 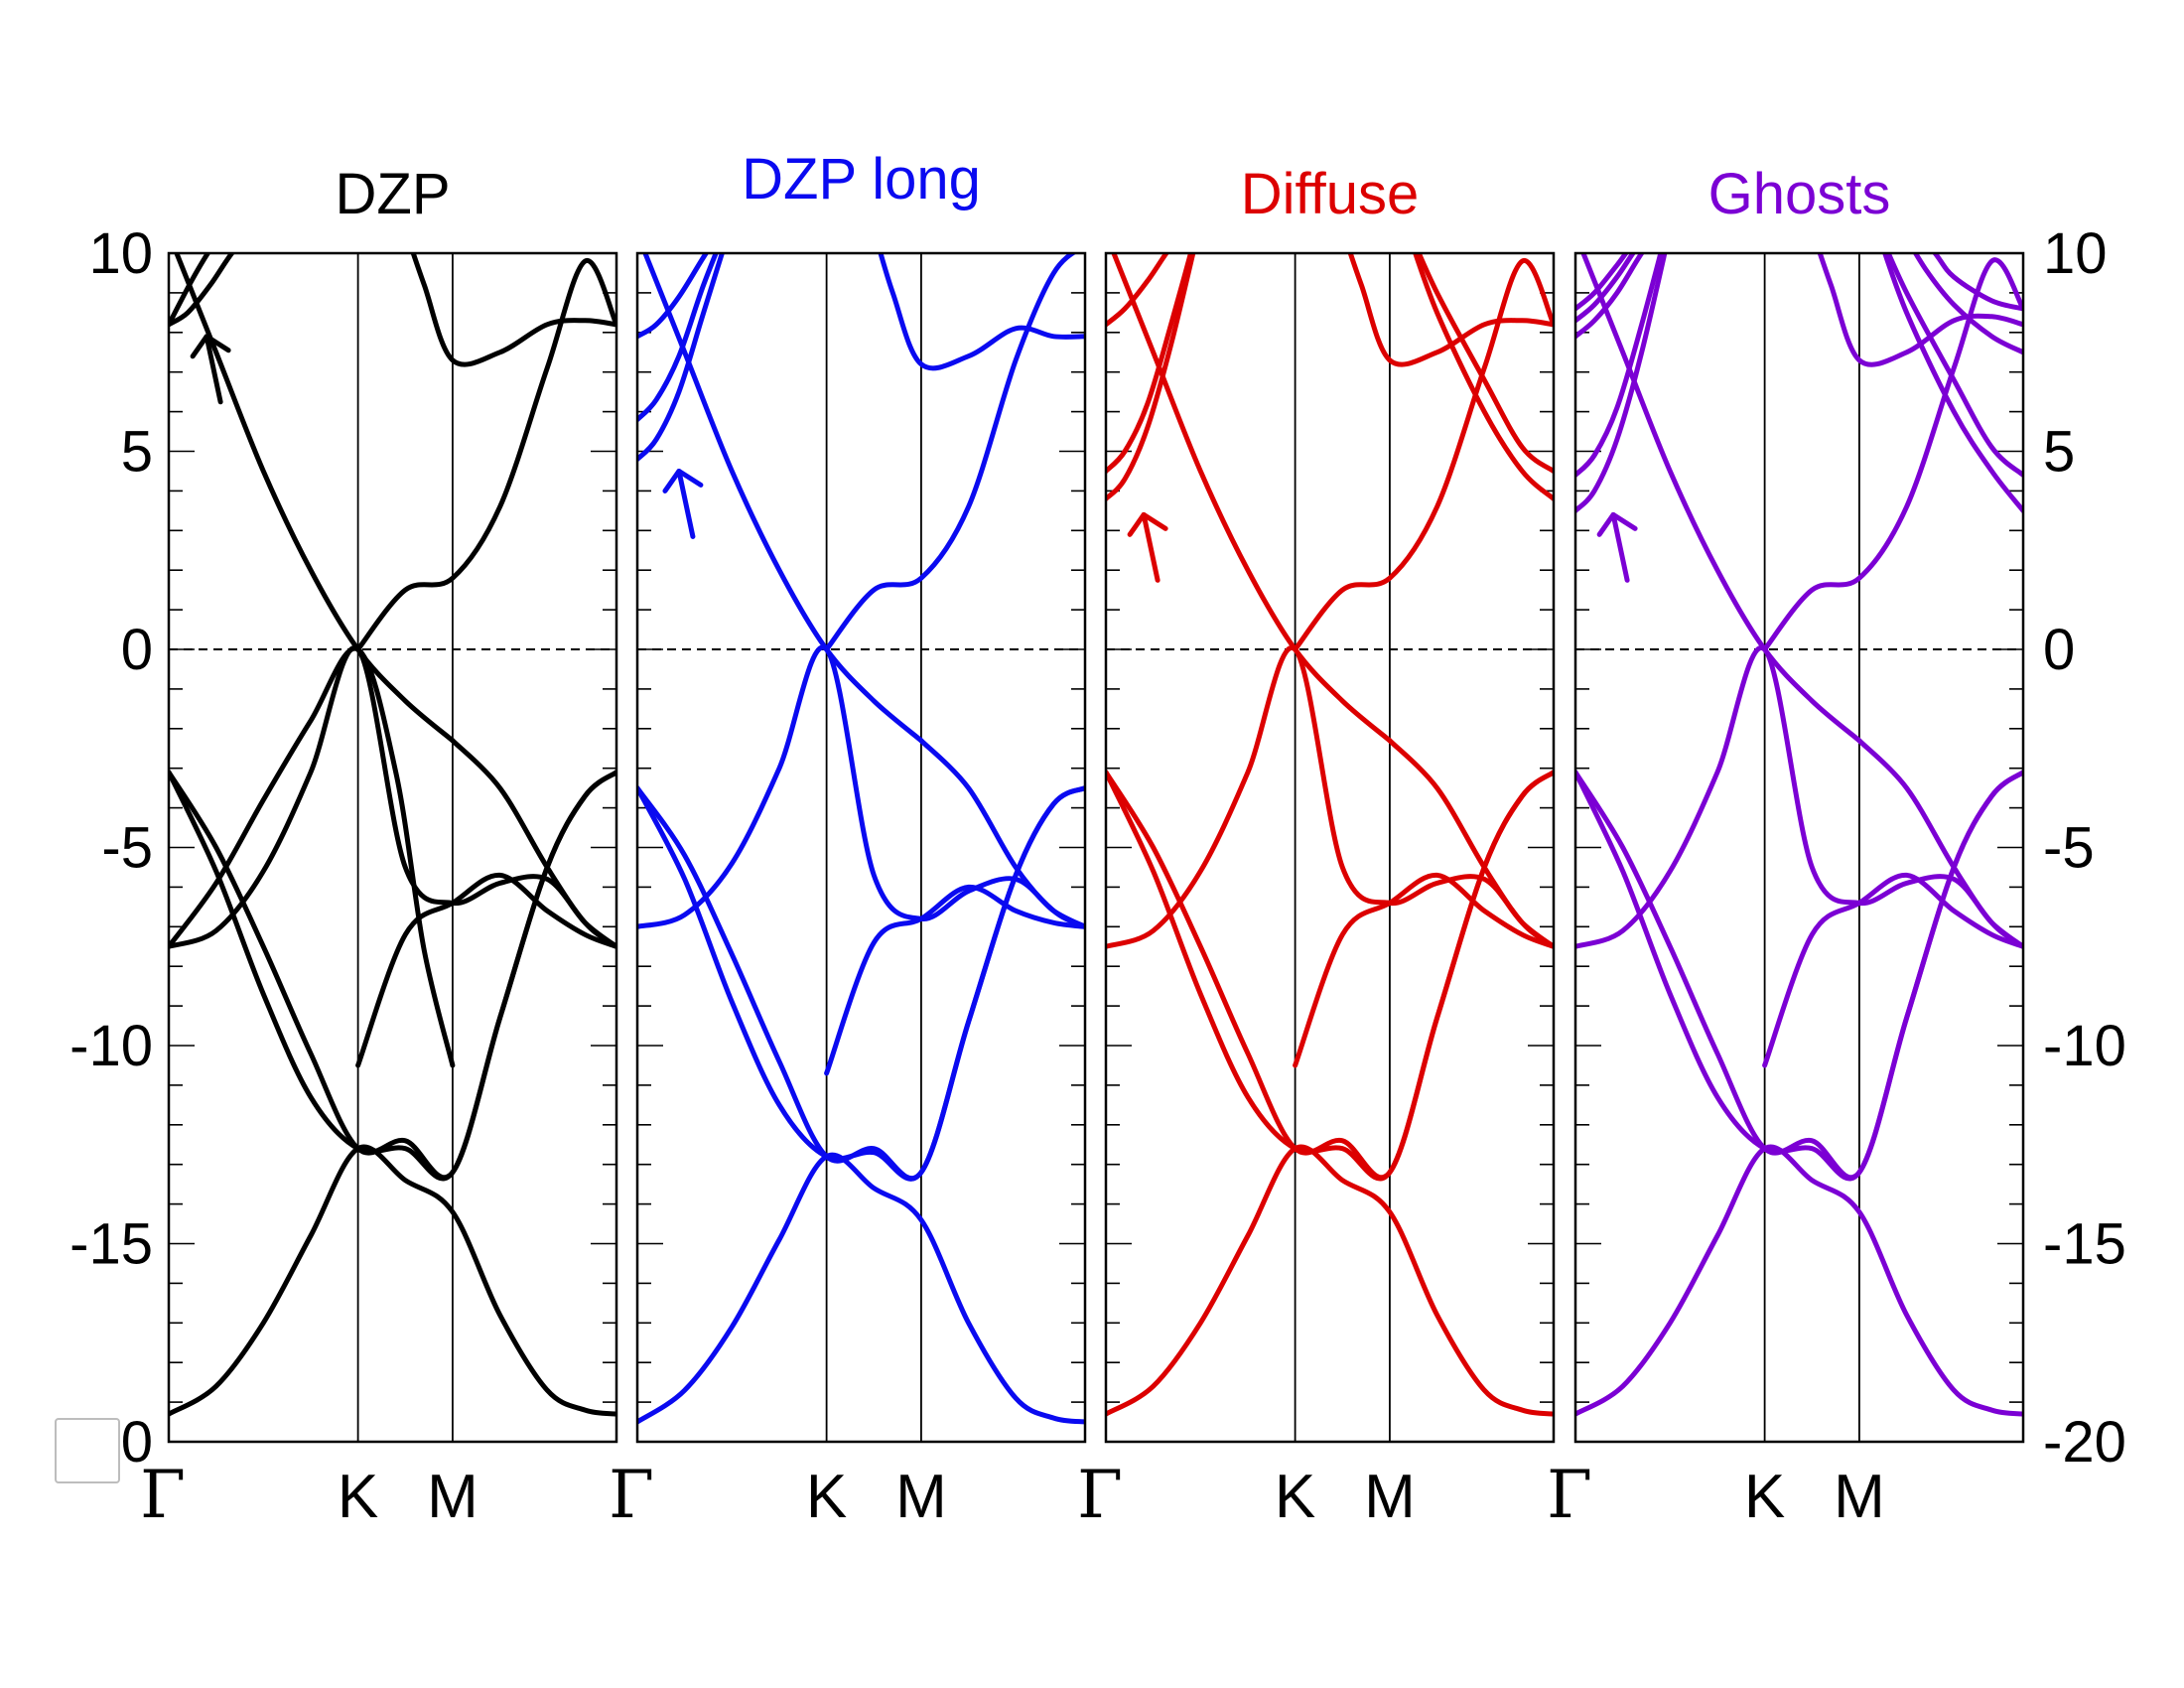 I want to click on left-y-tick-label: -5, so click(x=127, y=848).